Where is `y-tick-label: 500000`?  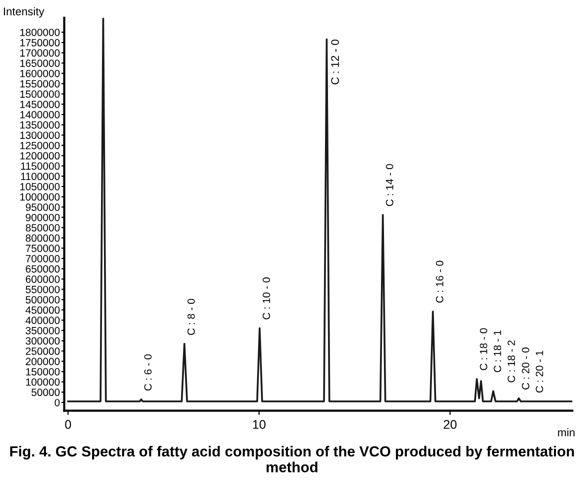
y-tick-label: 500000 is located at coordinates (43, 300).